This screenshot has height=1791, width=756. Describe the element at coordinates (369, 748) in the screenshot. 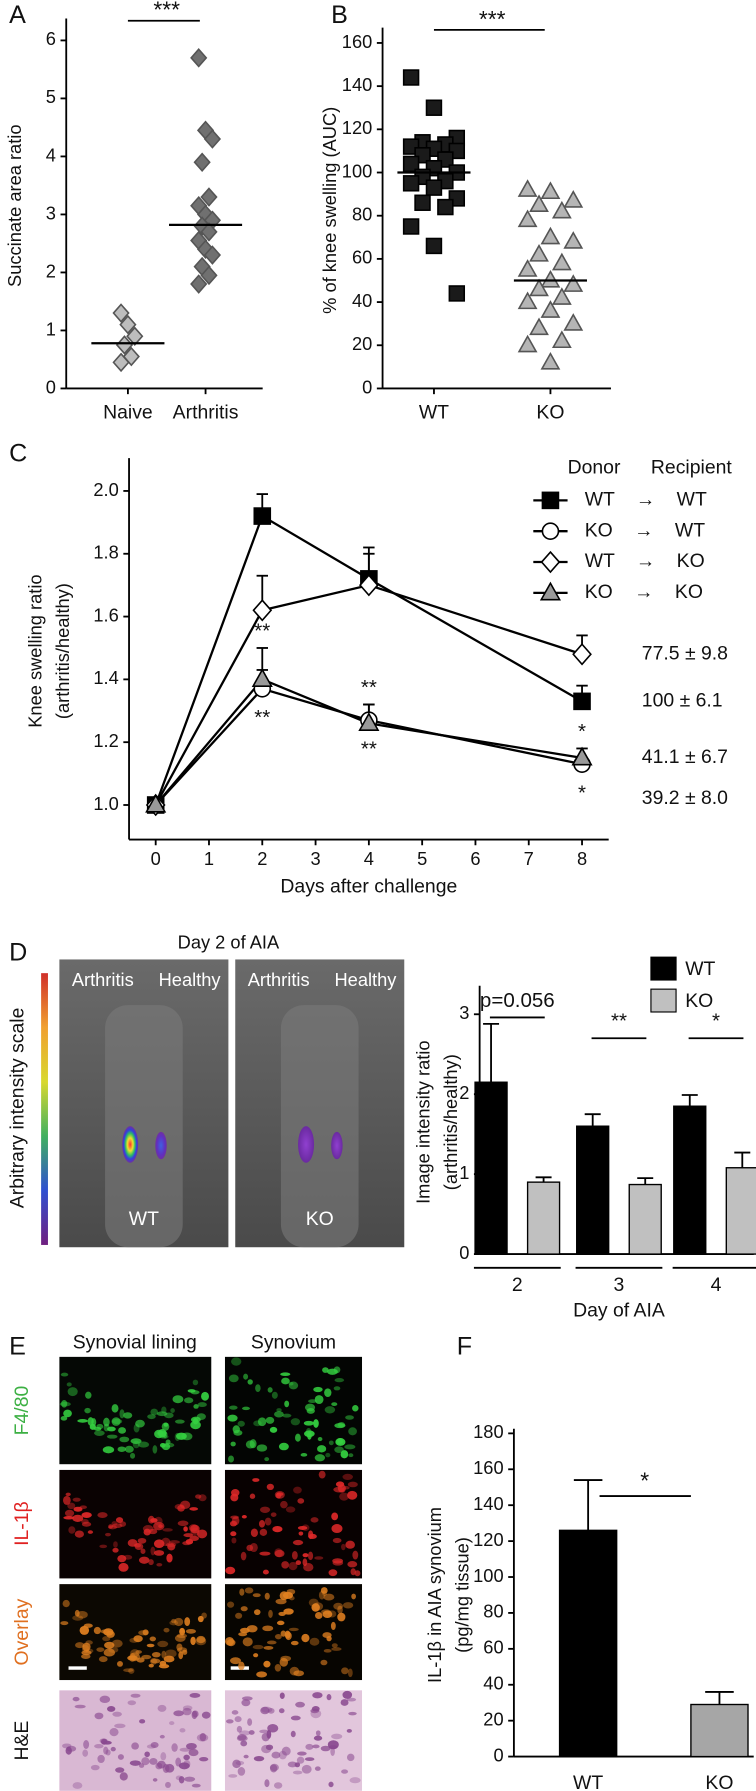

I see `significance: **` at that location.